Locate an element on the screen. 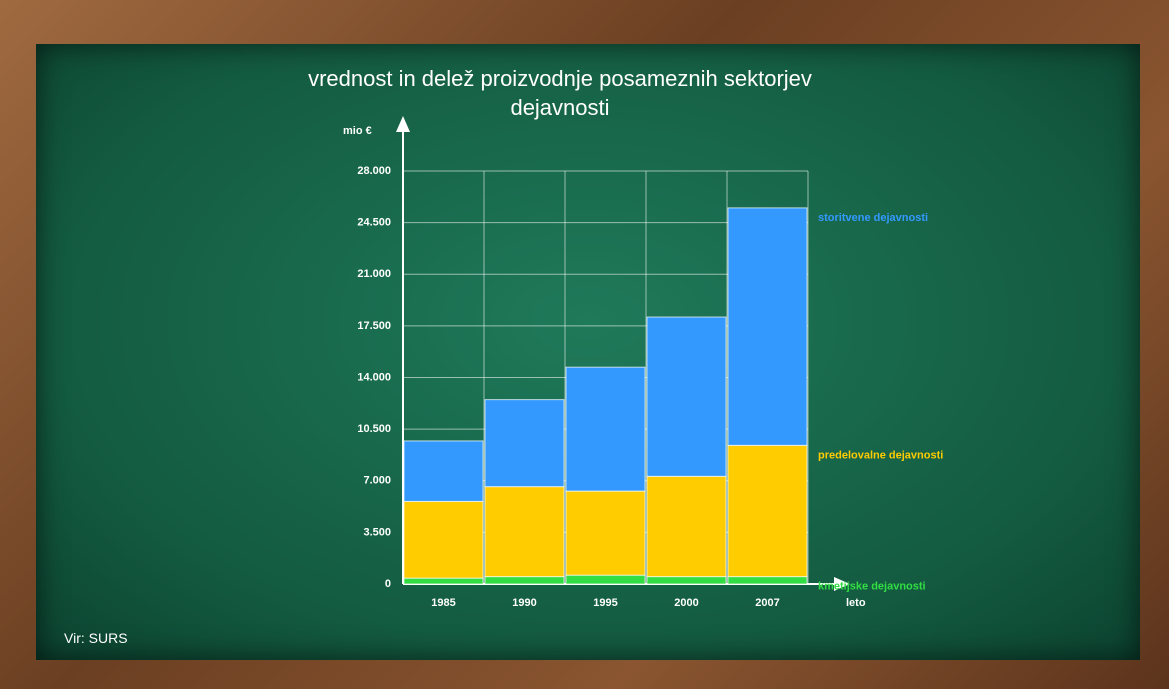  series-label: kmetijske dejavnosti is located at coordinates (872, 587).